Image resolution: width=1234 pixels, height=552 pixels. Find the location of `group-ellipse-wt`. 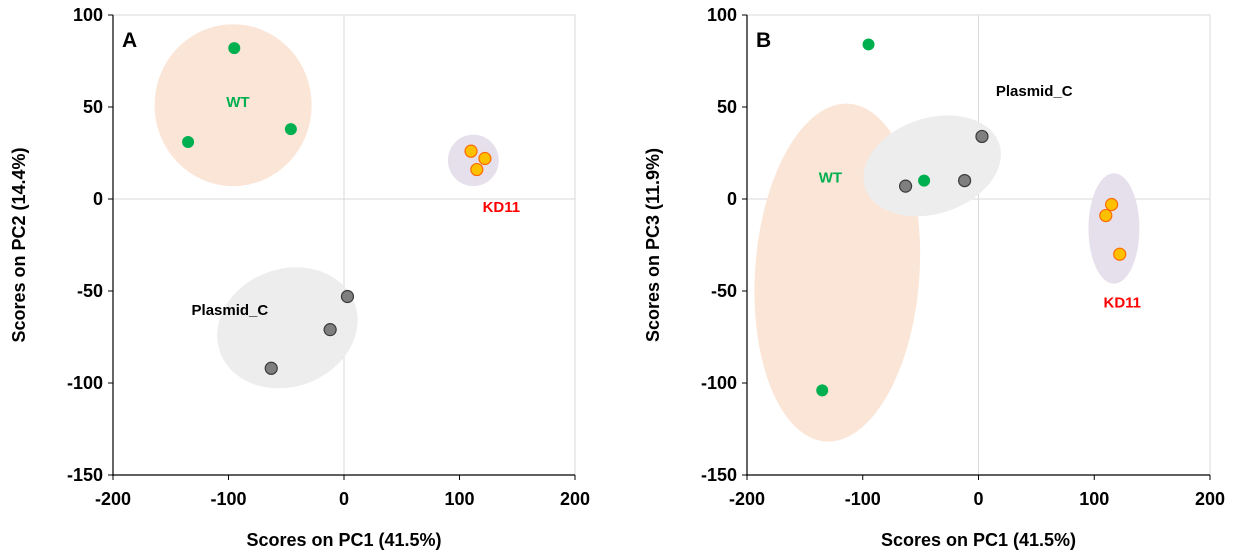

group-ellipse-wt is located at coordinates (233, 105).